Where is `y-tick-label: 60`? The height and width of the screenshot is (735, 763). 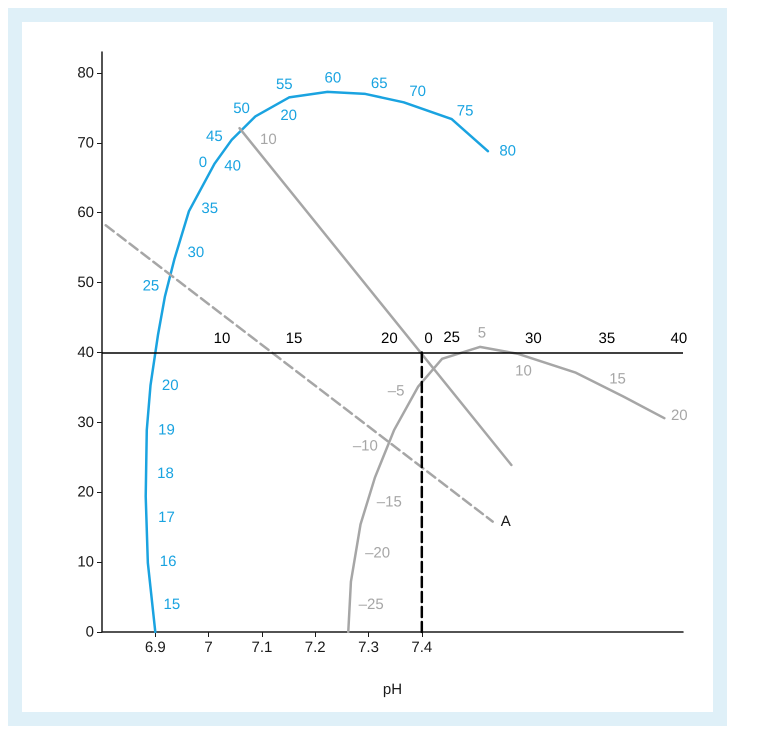 y-tick-label: 60 is located at coordinates (85, 213).